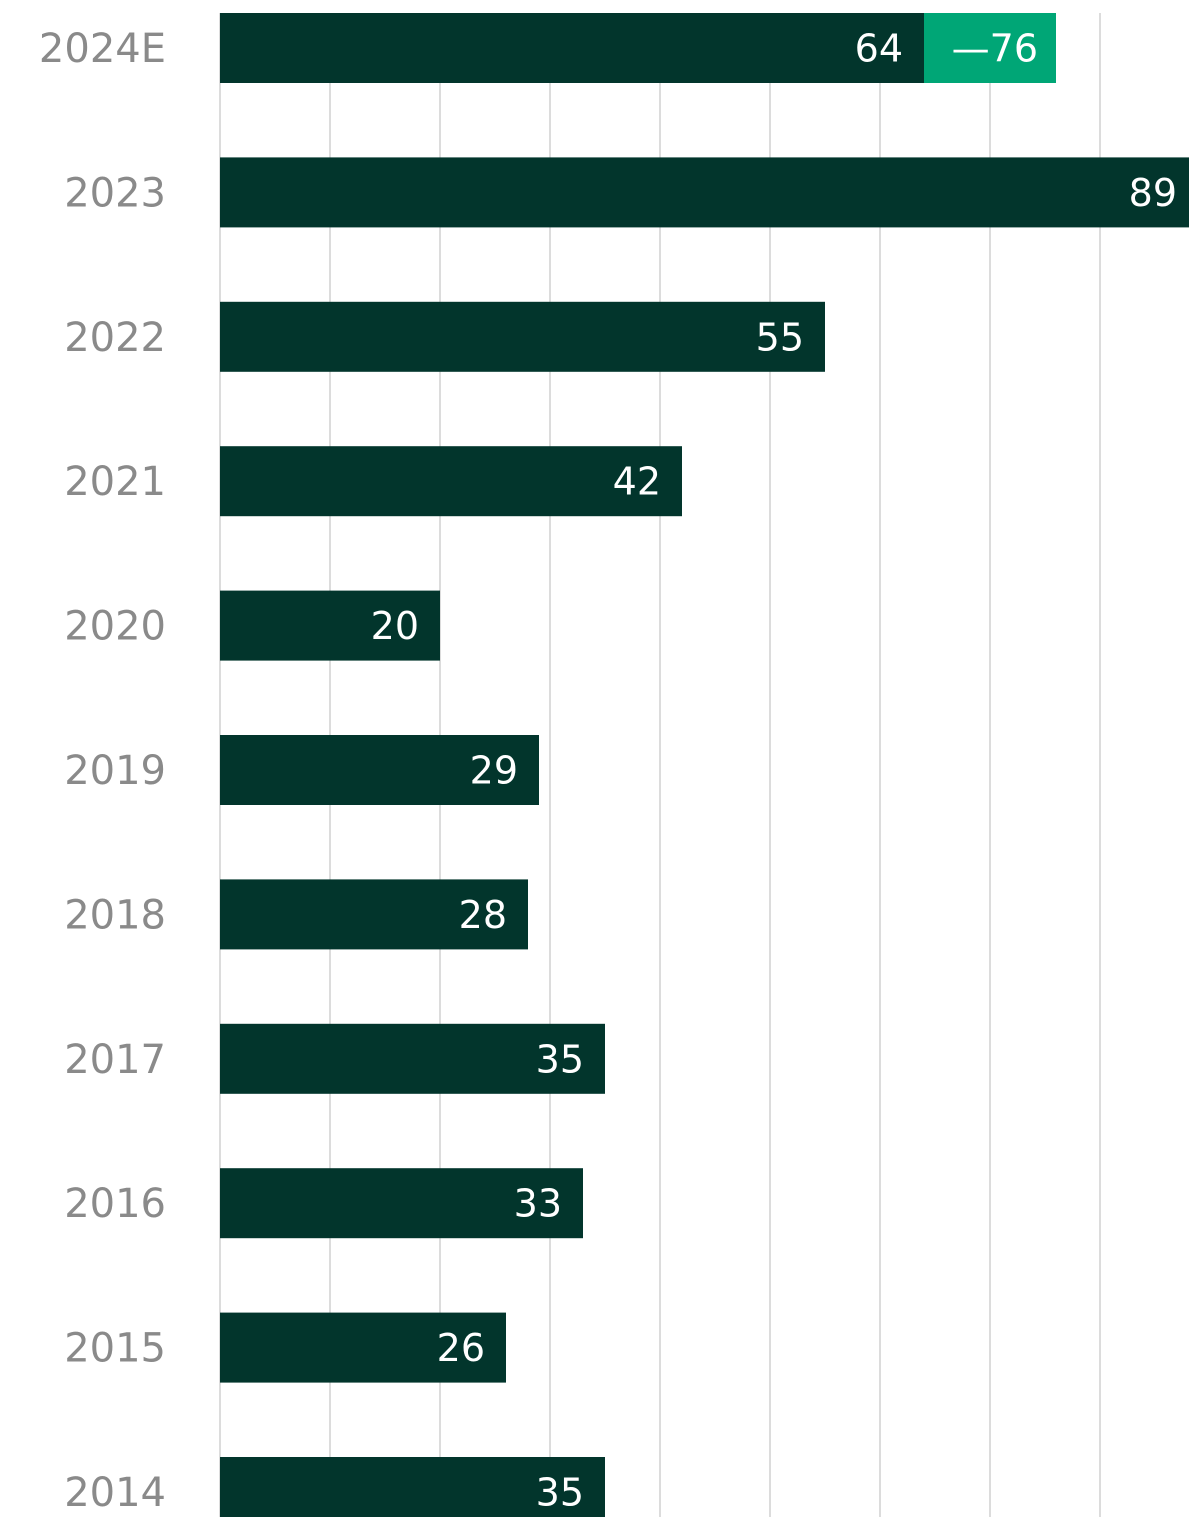 Image resolution: width=1189 pixels, height=1517 pixels. I want to click on range-bar, so click(990, 48).